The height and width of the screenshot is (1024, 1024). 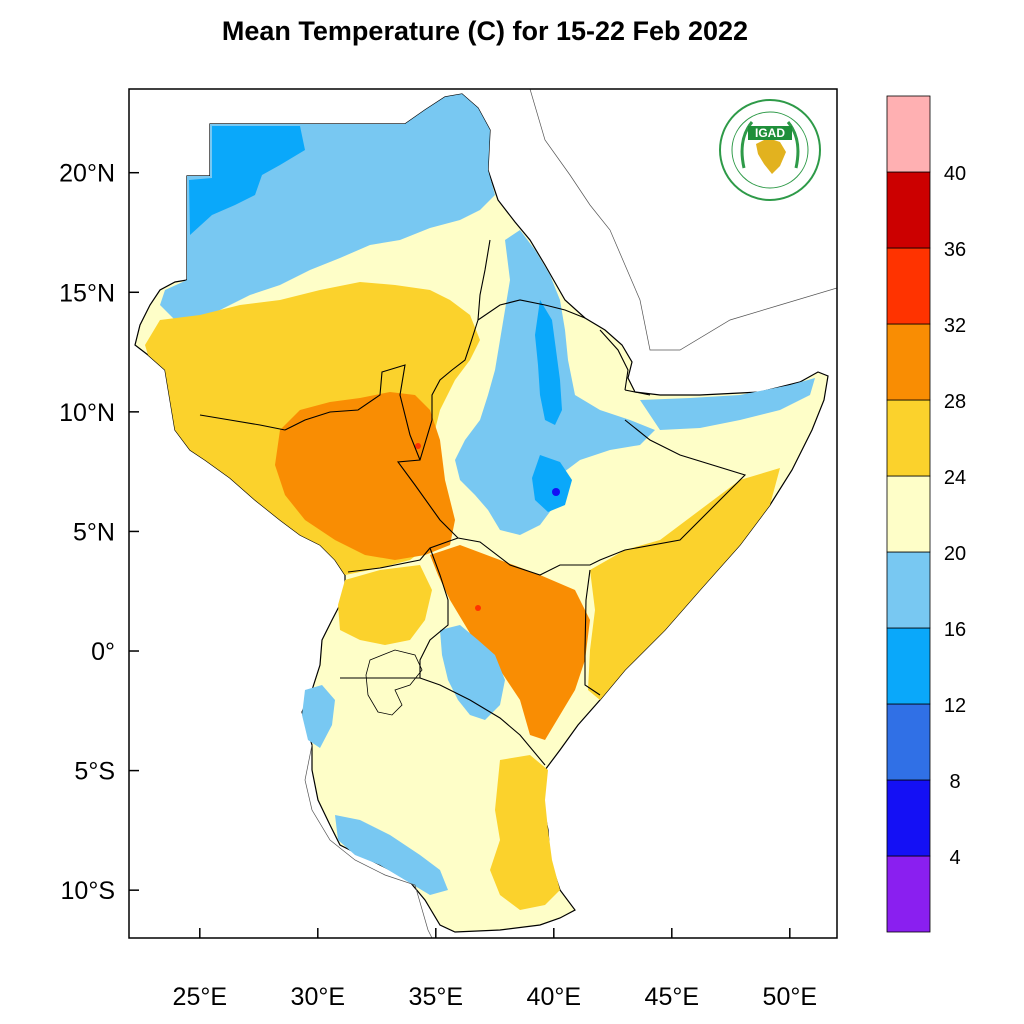 What do you see at coordinates (472, 672) in the screenshot?
I see `zone-16-20-kenya-highlands` at bounding box center [472, 672].